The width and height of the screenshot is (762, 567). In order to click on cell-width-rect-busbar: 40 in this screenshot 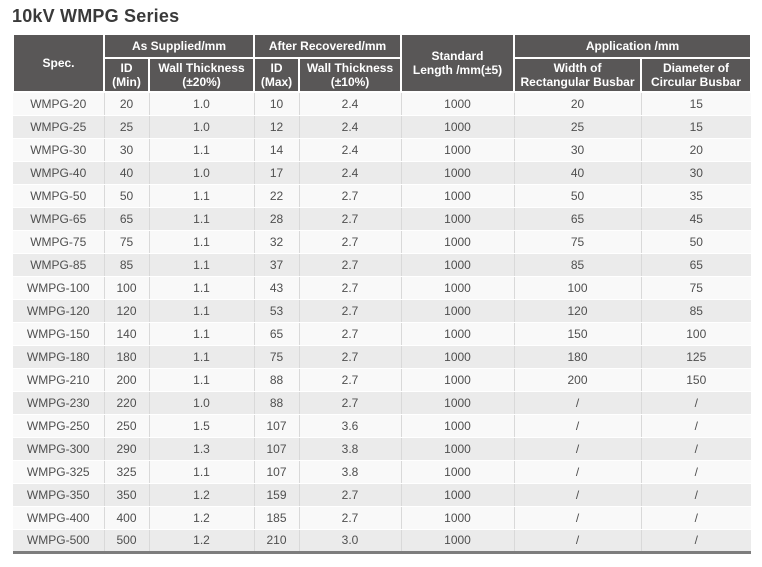, I will do `click(578, 173)`.